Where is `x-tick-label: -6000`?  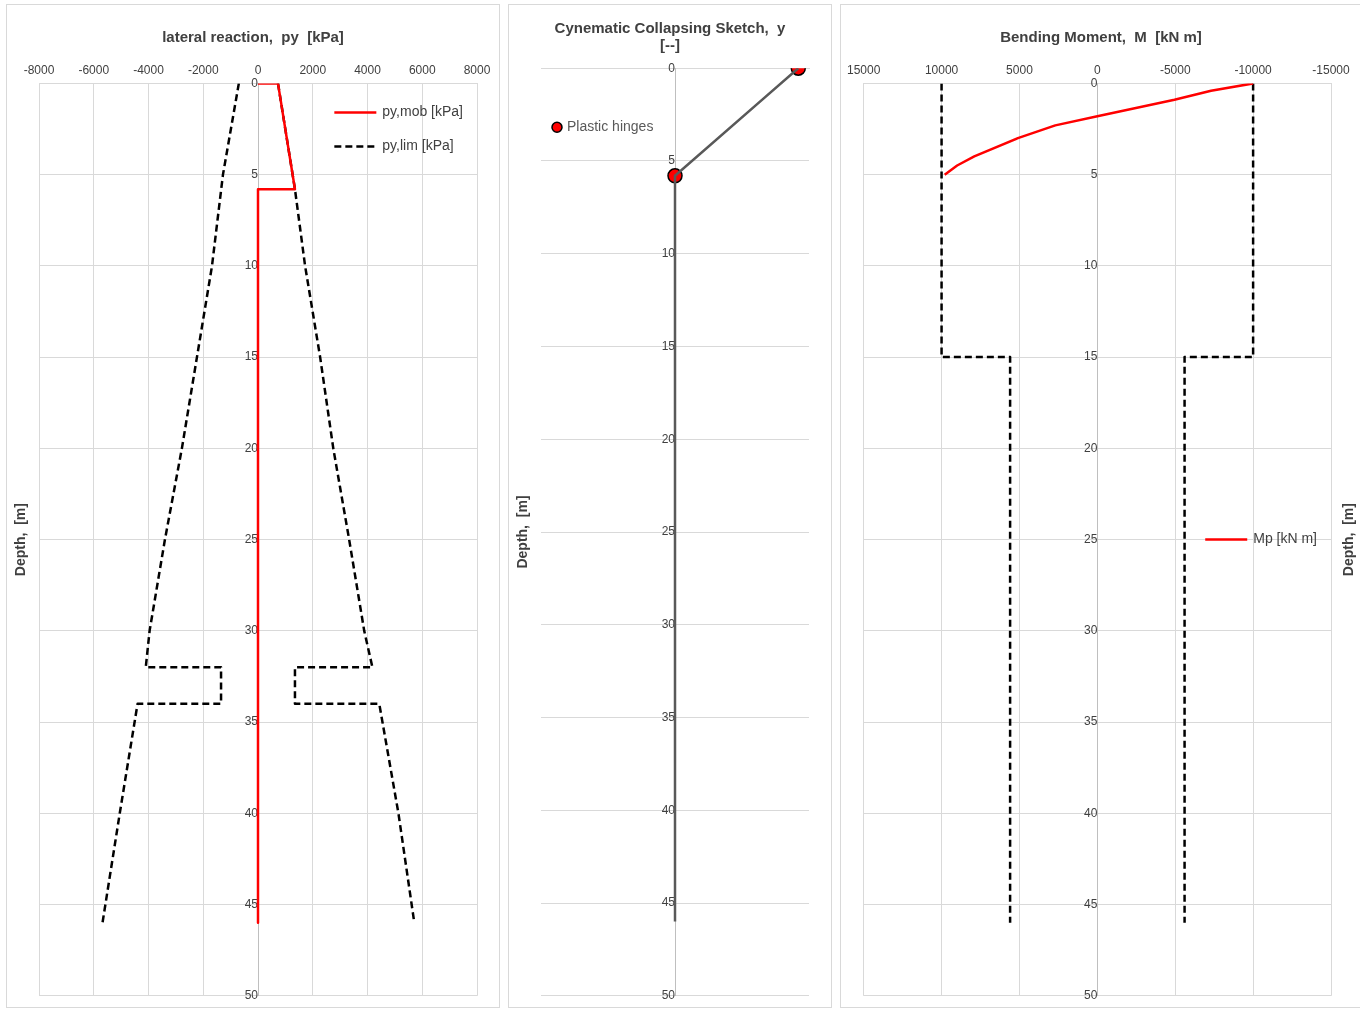
x-tick-label: -6000 is located at coordinates (94, 69).